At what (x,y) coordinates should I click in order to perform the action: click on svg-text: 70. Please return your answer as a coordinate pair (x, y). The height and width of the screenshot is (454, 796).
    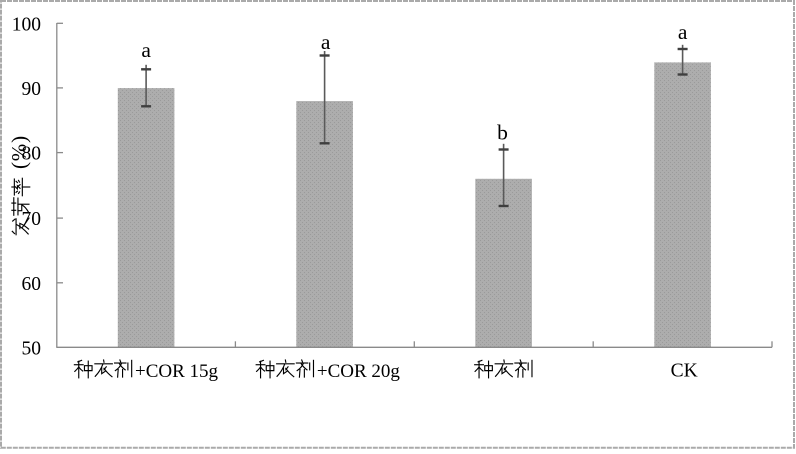
    Looking at the image, I should click on (32, 219).